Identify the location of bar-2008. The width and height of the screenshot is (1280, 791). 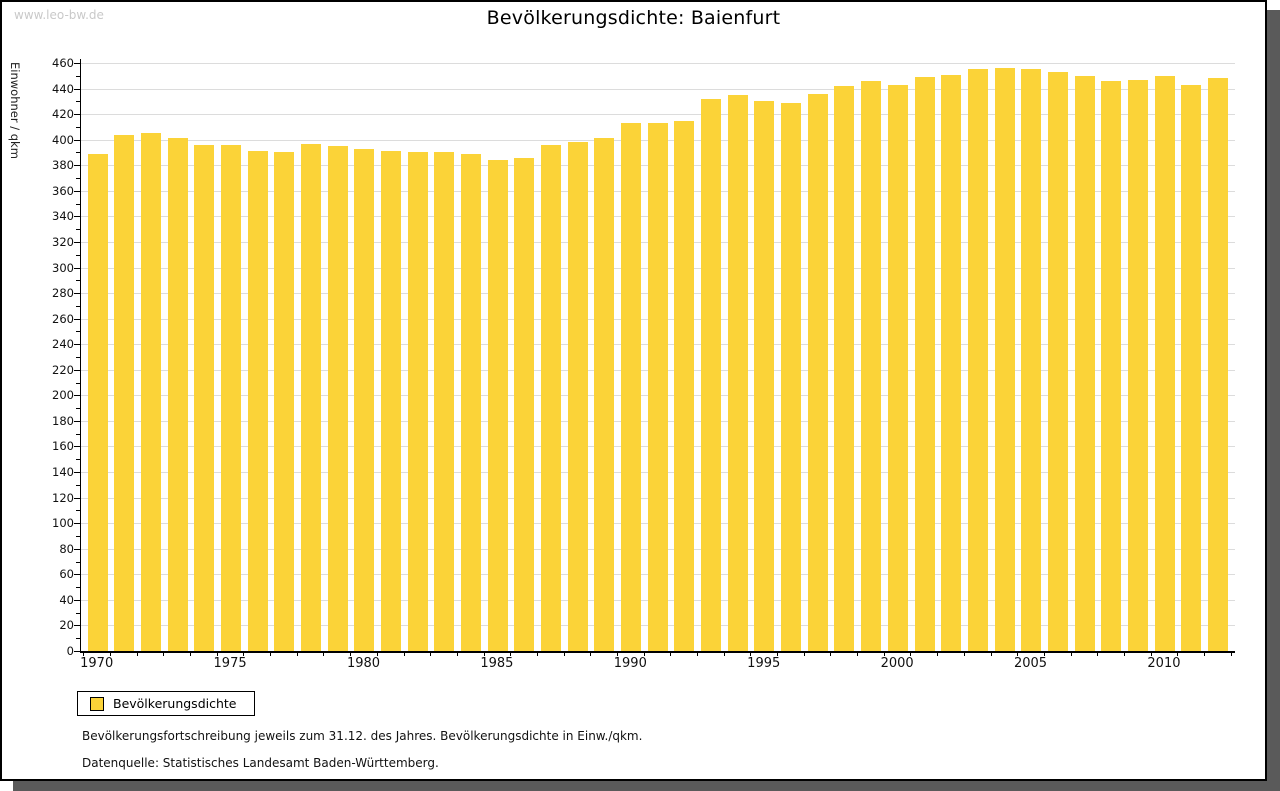
(1111, 366).